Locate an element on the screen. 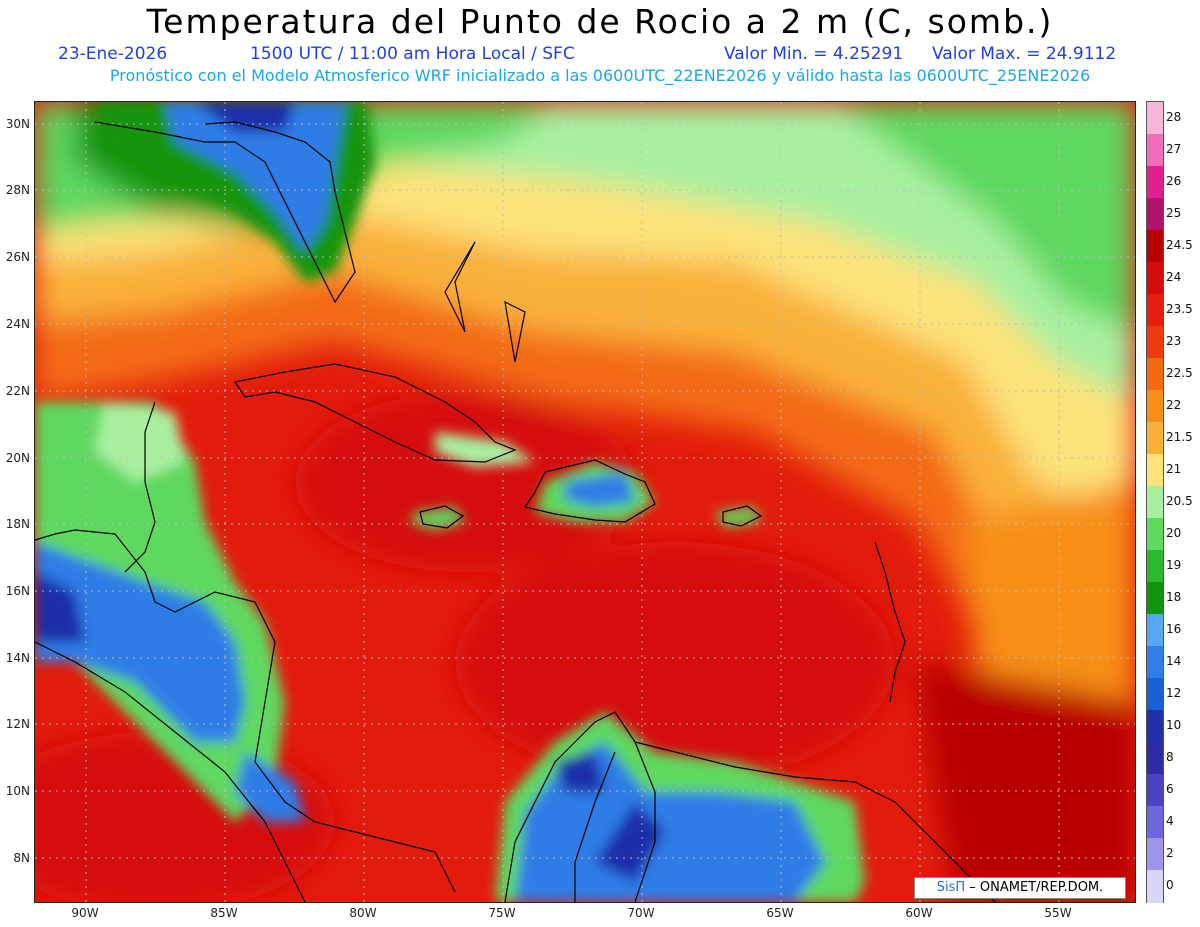 This screenshot has height=927, width=1200. colorbar-label: 6 is located at coordinates (1170, 789).